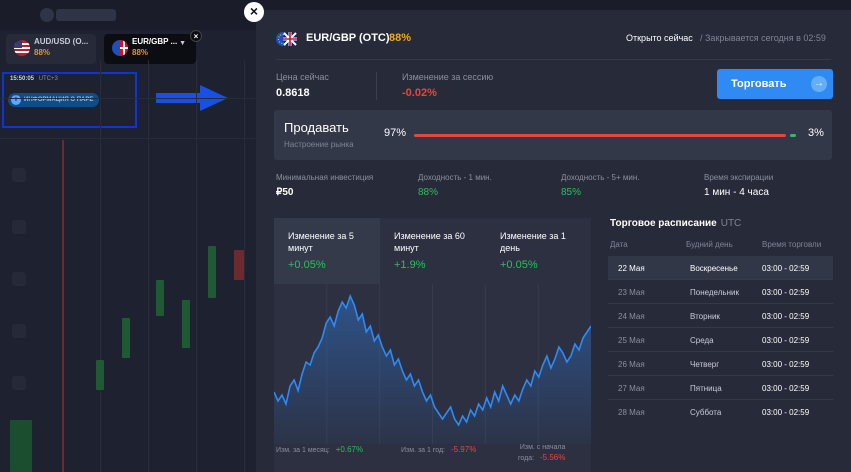 Image resolution: width=851 pixels, height=472 pixels. I want to click on trade-button: Торговать →, so click(775, 84).